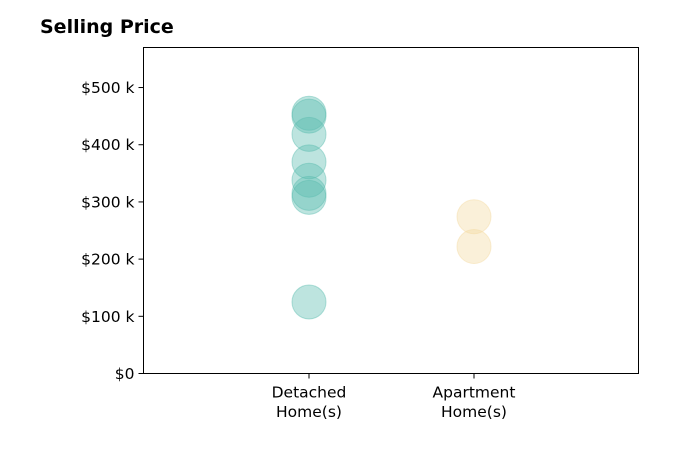 This screenshot has width=679, height=462. Describe the element at coordinates (107, 88) in the screenshot. I see `y-tick-label: $500 k` at that location.